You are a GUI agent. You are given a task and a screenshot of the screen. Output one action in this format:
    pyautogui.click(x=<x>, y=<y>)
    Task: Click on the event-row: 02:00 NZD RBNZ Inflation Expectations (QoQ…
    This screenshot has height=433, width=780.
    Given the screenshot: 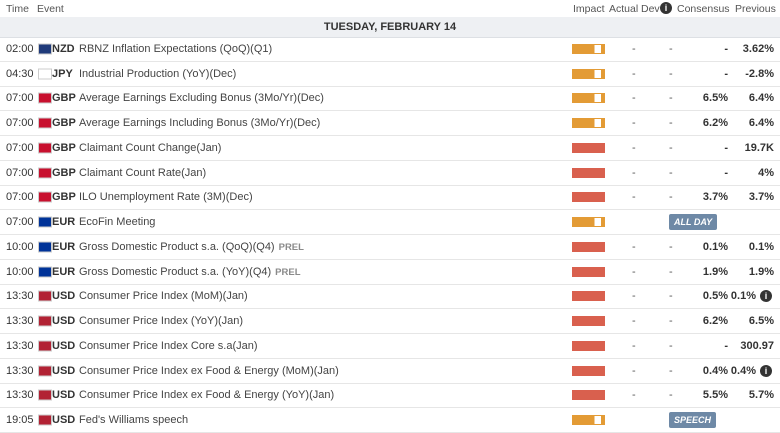 What is the action you would take?
    pyautogui.click(x=390, y=49)
    